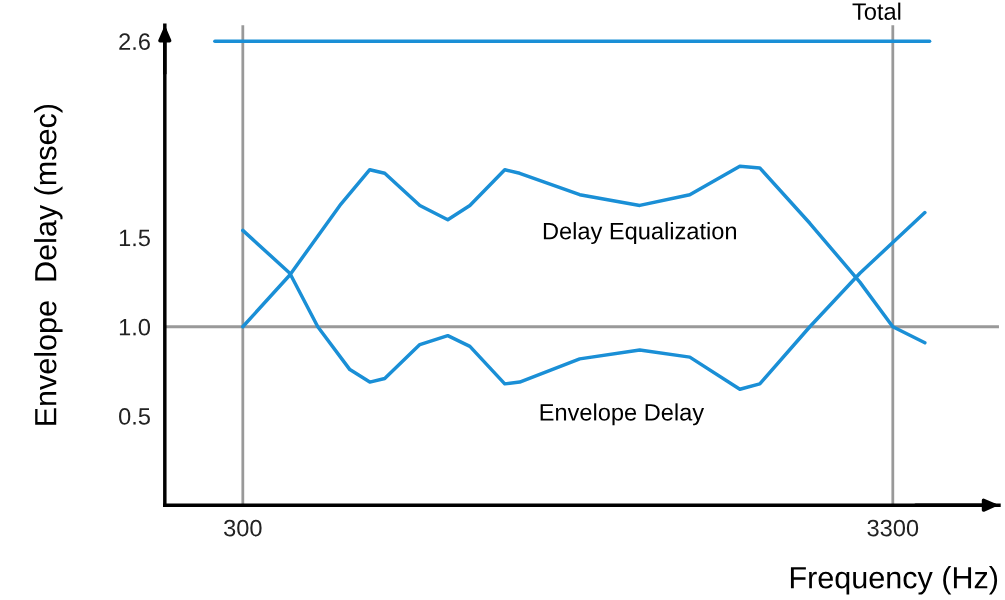 This screenshot has width=1005, height=600. What do you see at coordinates (48, 264) in the screenshot?
I see `y-axis-title: Envelope Delay (msec)` at bounding box center [48, 264].